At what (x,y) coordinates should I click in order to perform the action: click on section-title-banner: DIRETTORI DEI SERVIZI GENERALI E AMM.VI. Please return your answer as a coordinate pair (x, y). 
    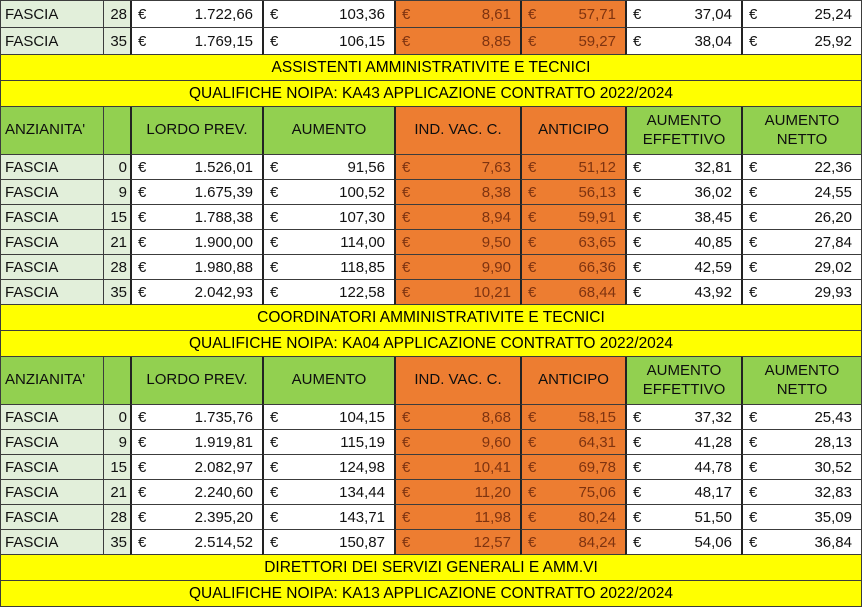
    Looking at the image, I should click on (431, 568).